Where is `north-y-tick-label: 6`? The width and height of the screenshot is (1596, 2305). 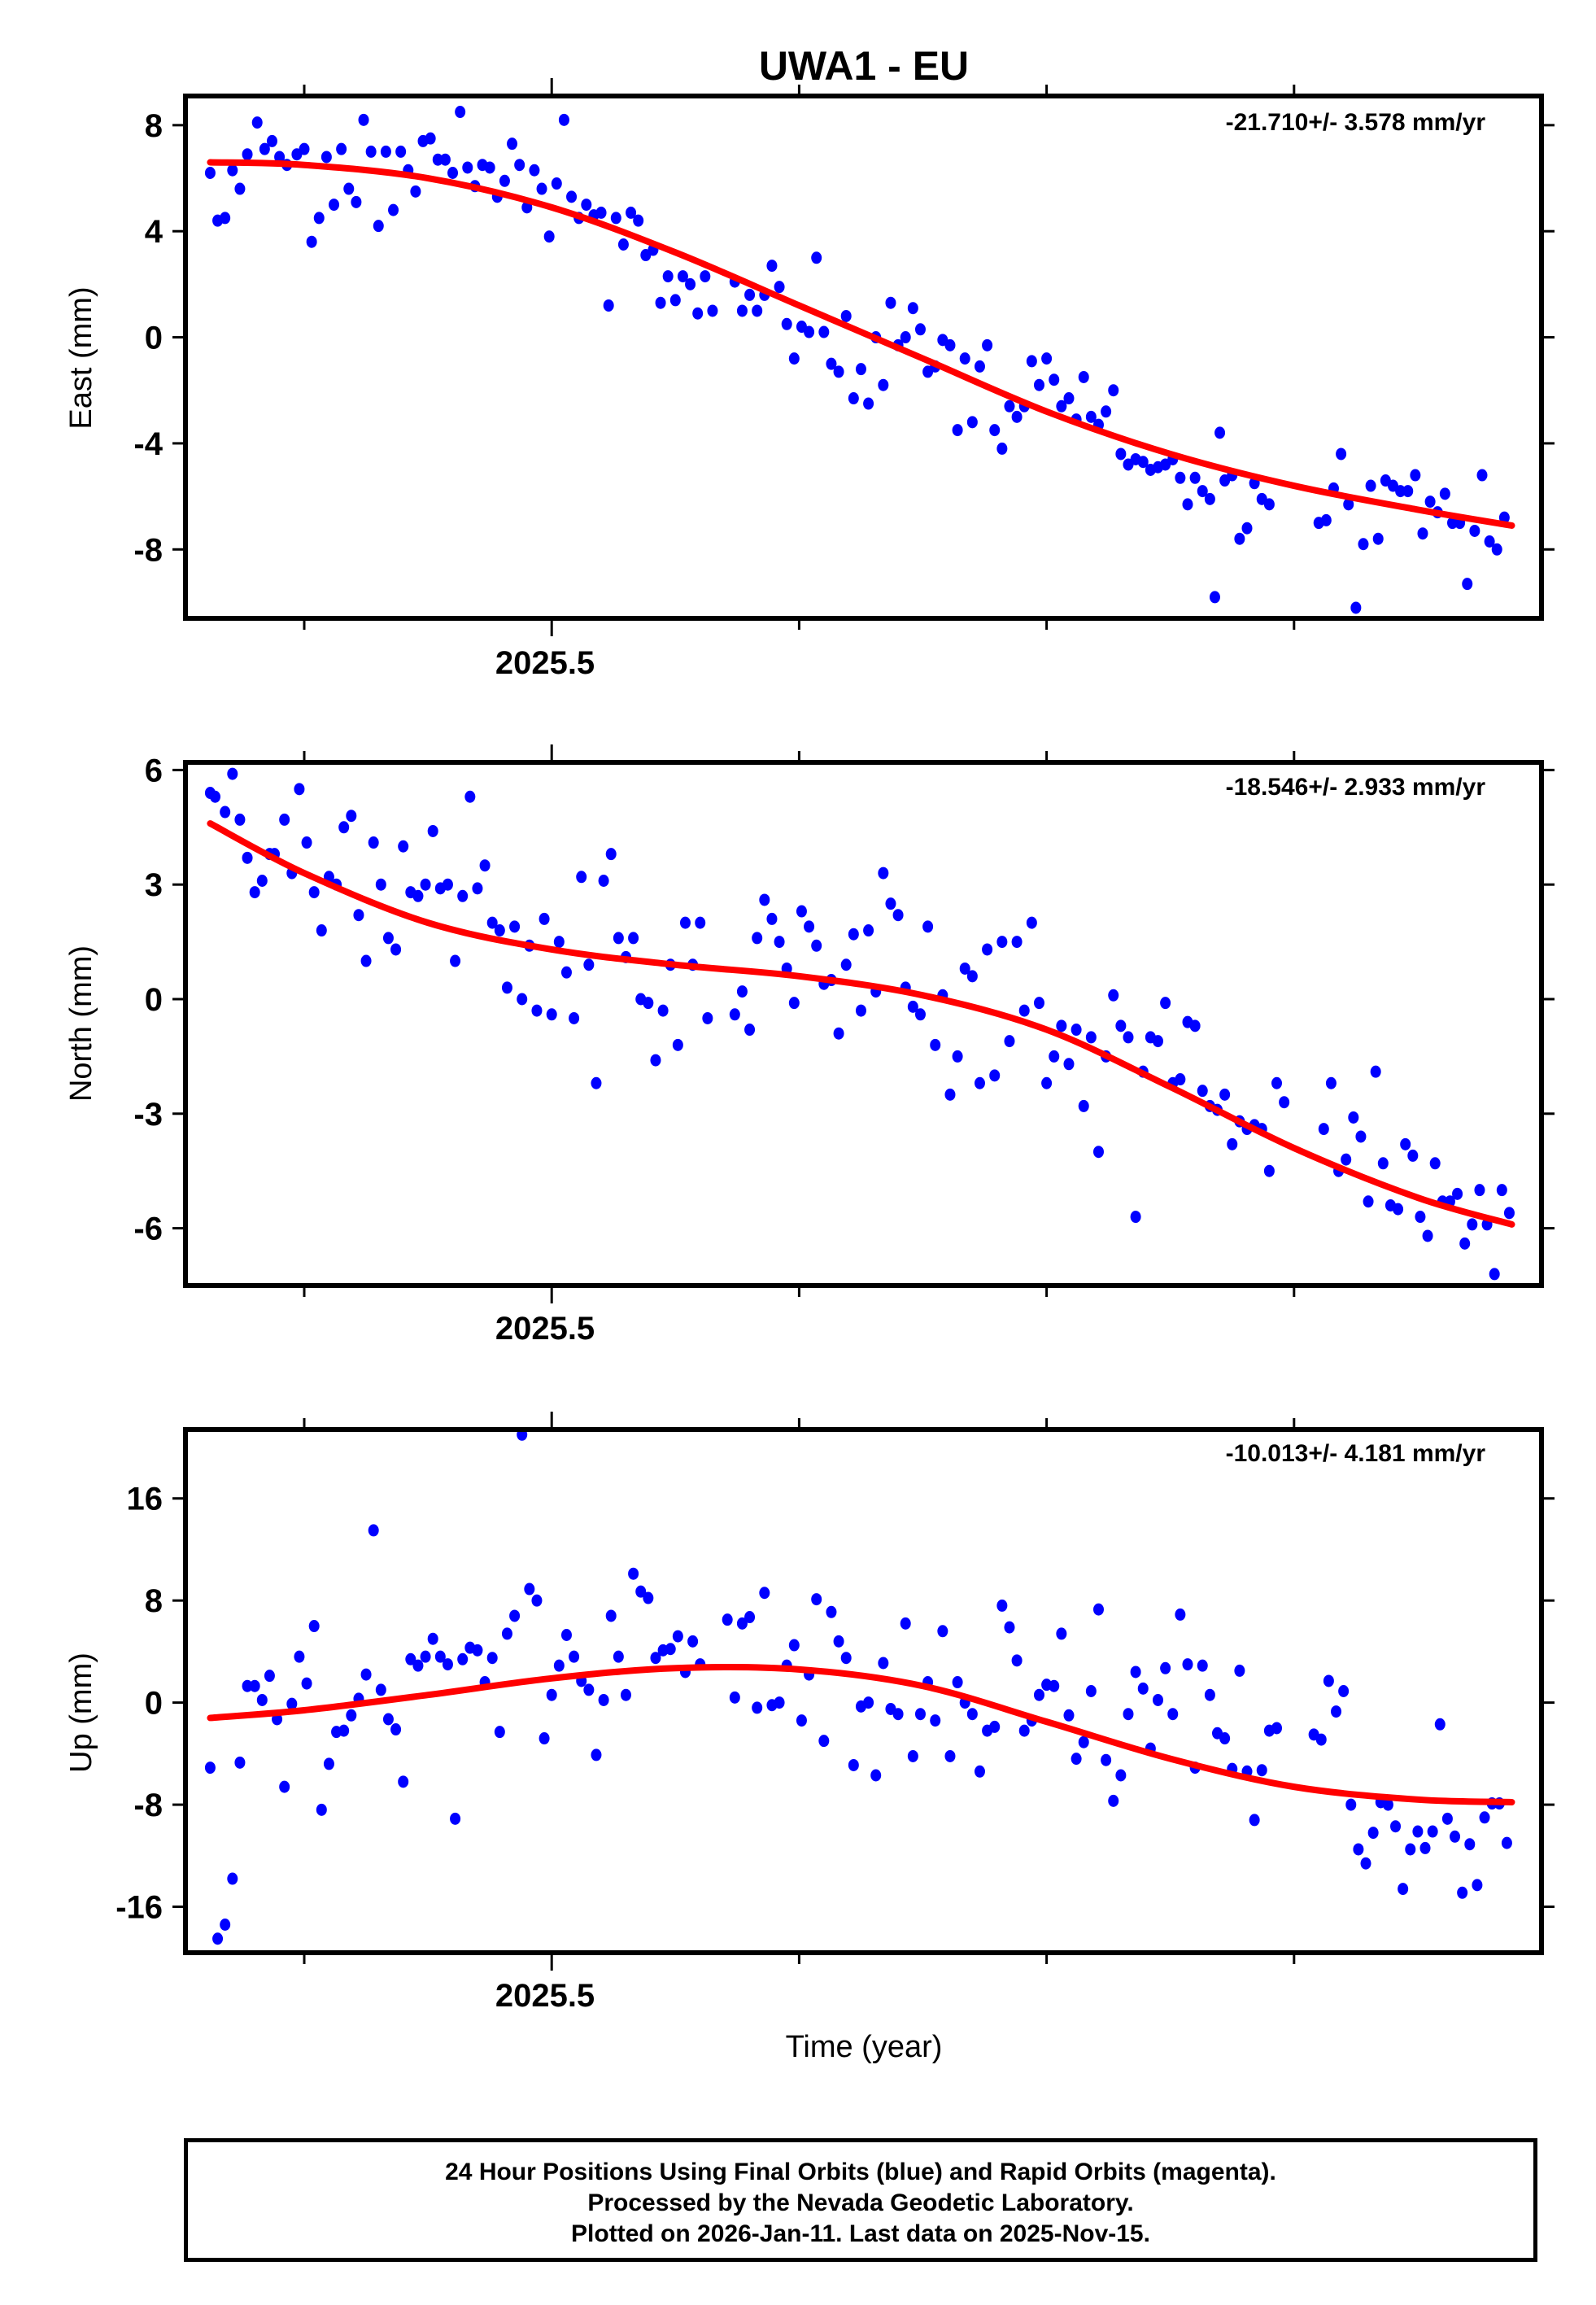
north-y-tick-label: 6 is located at coordinates (154, 770).